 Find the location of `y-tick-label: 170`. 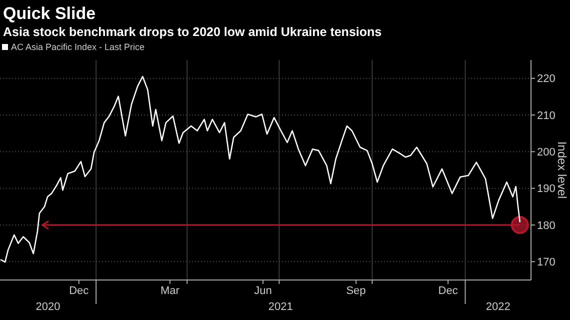

y-tick-label: 170 is located at coordinates (546, 262).